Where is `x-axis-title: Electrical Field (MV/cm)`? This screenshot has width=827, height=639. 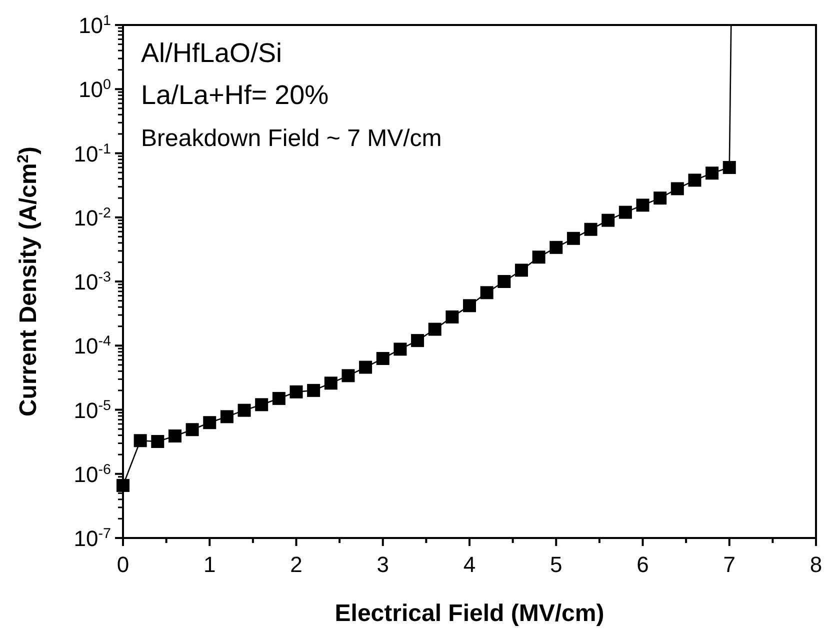
x-axis-title: Electrical Field (MV/cm) is located at coordinates (469, 613).